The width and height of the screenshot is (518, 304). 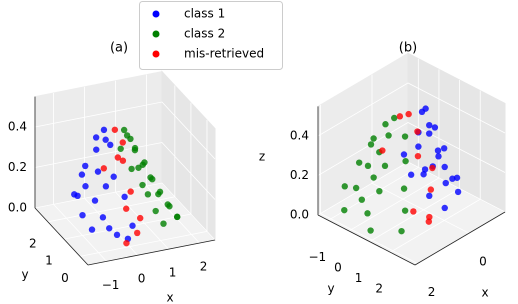 I want to click on y-tick-label: −1, so click(x=317, y=257).